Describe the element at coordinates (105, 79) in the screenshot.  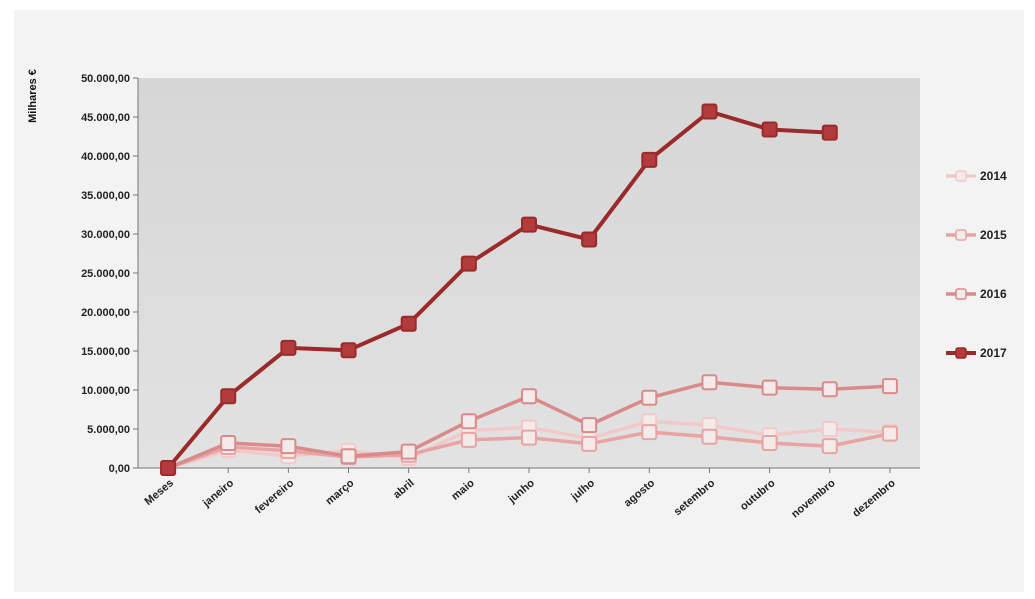
I see `y-tick-label: 50.000,00` at that location.